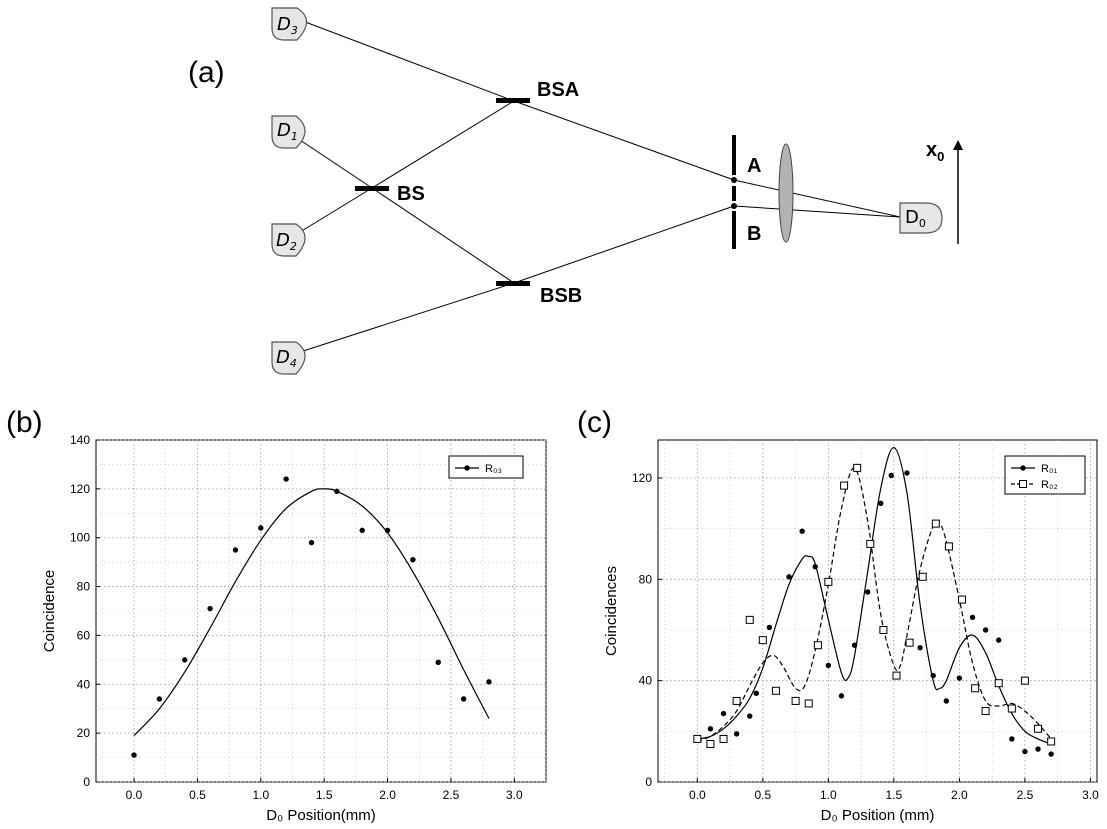 This screenshot has width=1107, height=829. I want to click on y-tick-label: 80, so click(646, 579).